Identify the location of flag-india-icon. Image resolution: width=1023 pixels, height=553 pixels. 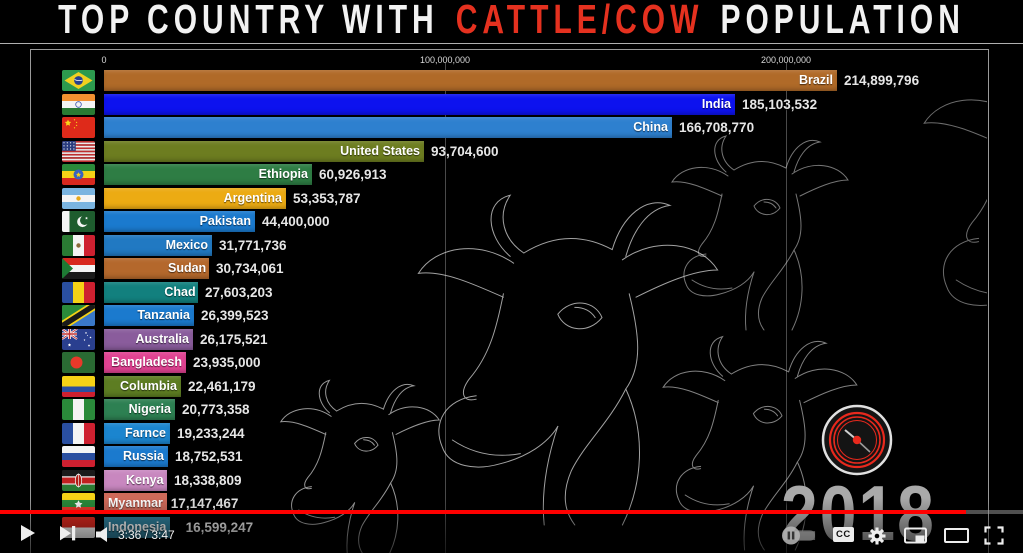
(78, 104).